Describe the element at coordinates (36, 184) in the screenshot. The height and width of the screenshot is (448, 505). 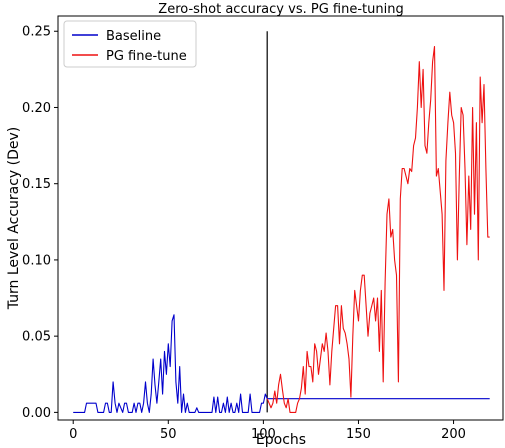
I see `y-tick-label: 0.15` at that location.